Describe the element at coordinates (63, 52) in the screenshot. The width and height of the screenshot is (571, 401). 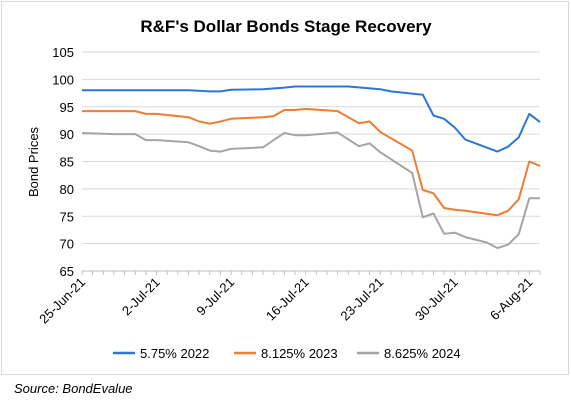
I see `y-tick-label: 105` at that location.